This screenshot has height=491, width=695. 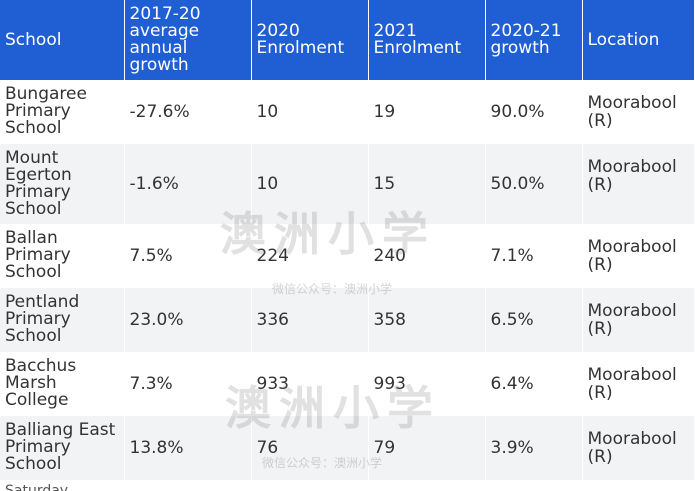 What do you see at coordinates (188, 448) in the screenshot?
I see `avg-growth: 13.8%` at bounding box center [188, 448].